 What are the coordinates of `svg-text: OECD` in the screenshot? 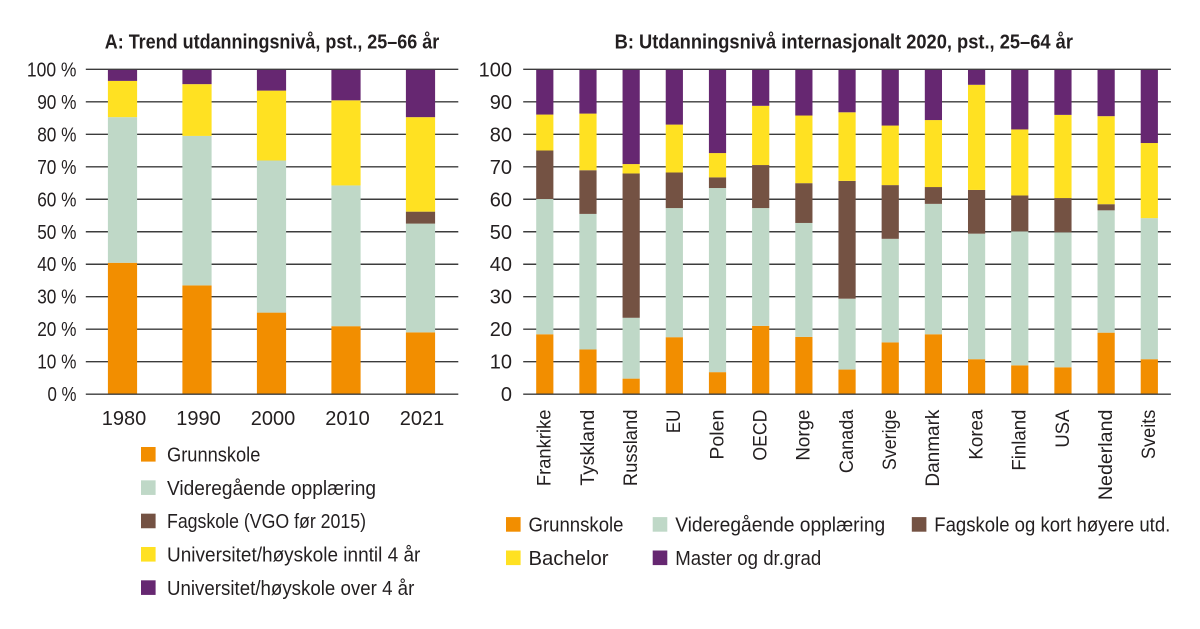 It's located at (760, 435).